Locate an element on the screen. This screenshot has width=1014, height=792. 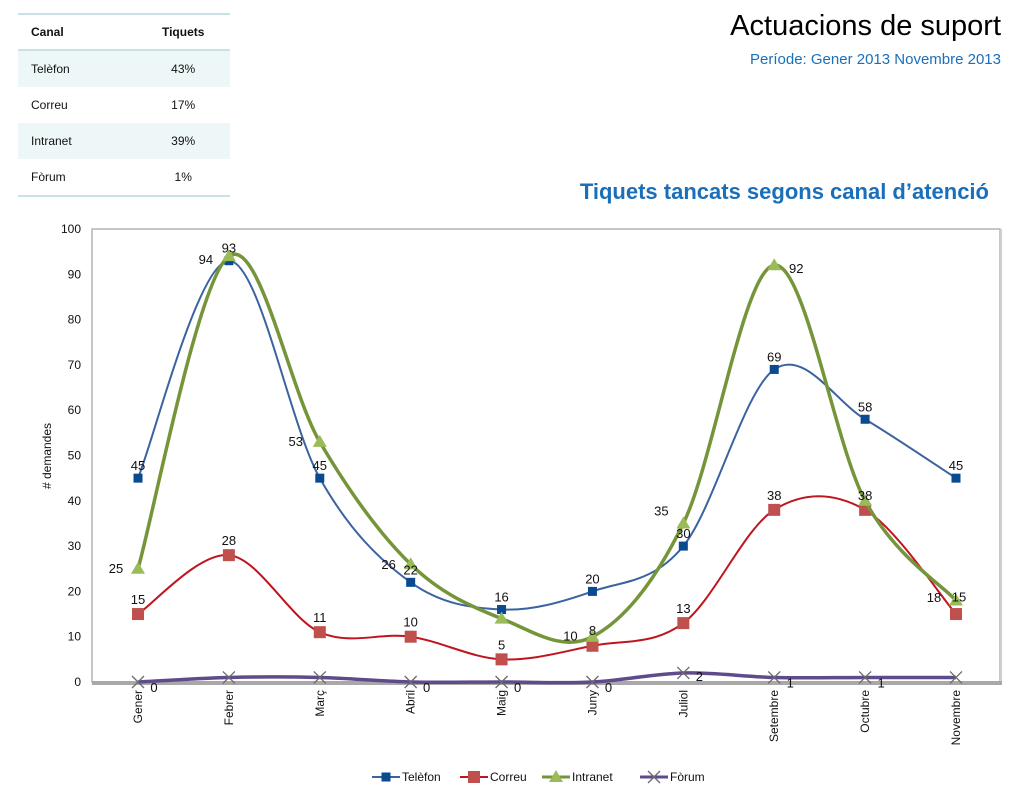
period-subtitle: Període: Gener 2013 Novembre 2013 is located at coordinates (875, 59).